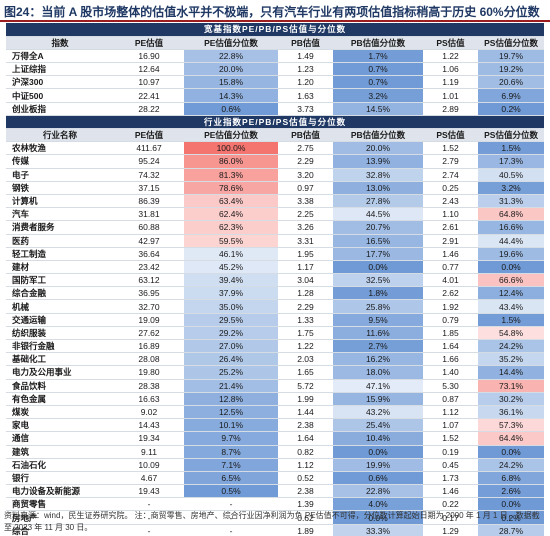 This screenshot has height=536, width=550. What do you see at coordinates (305, 412) in the screenshot?
I see `value-cell: 1.44` at bounding box center [305, 412].